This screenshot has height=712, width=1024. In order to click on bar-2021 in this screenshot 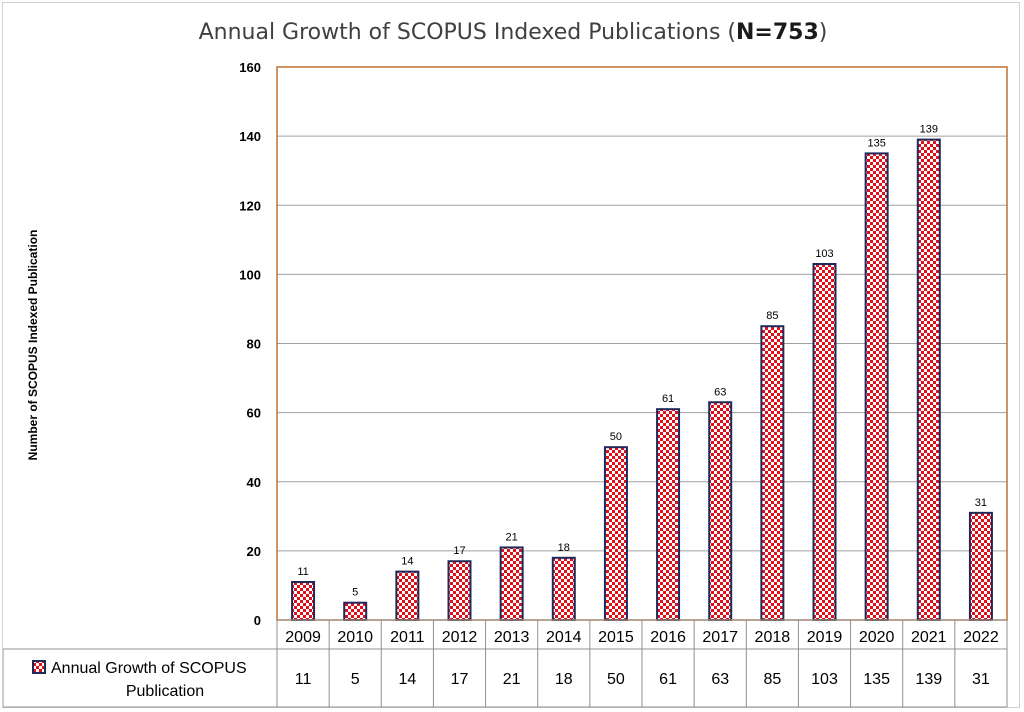, I will do `click(928, 380)`.